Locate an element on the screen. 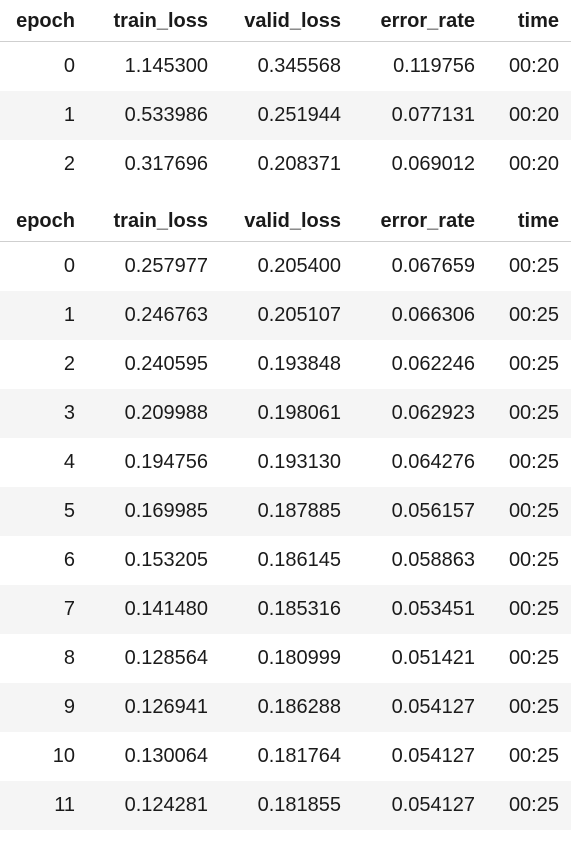  table-row: 1 0.533986 0.251944 0.077131 00:20 is located at coordinates (285, 115).